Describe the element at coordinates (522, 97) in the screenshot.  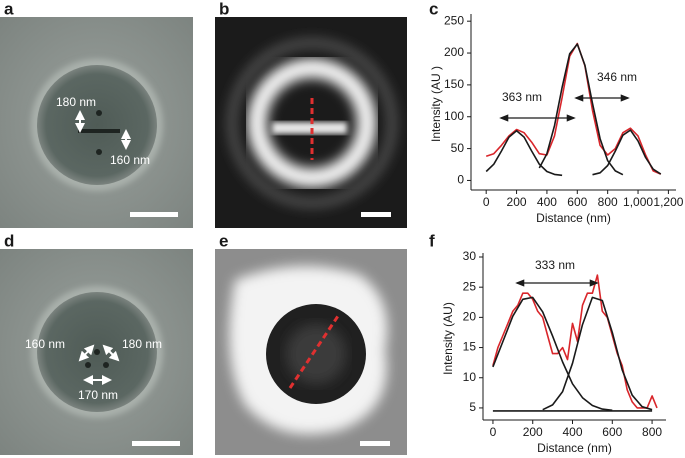
I see `annotation: 363 nm` at that location.